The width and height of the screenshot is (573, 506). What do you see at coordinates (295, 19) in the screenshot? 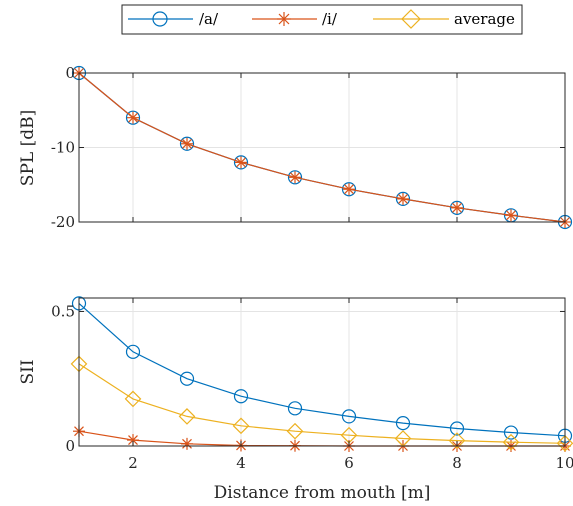
I see `legend-entry-i: /i/` at bounding box center [295, 19].